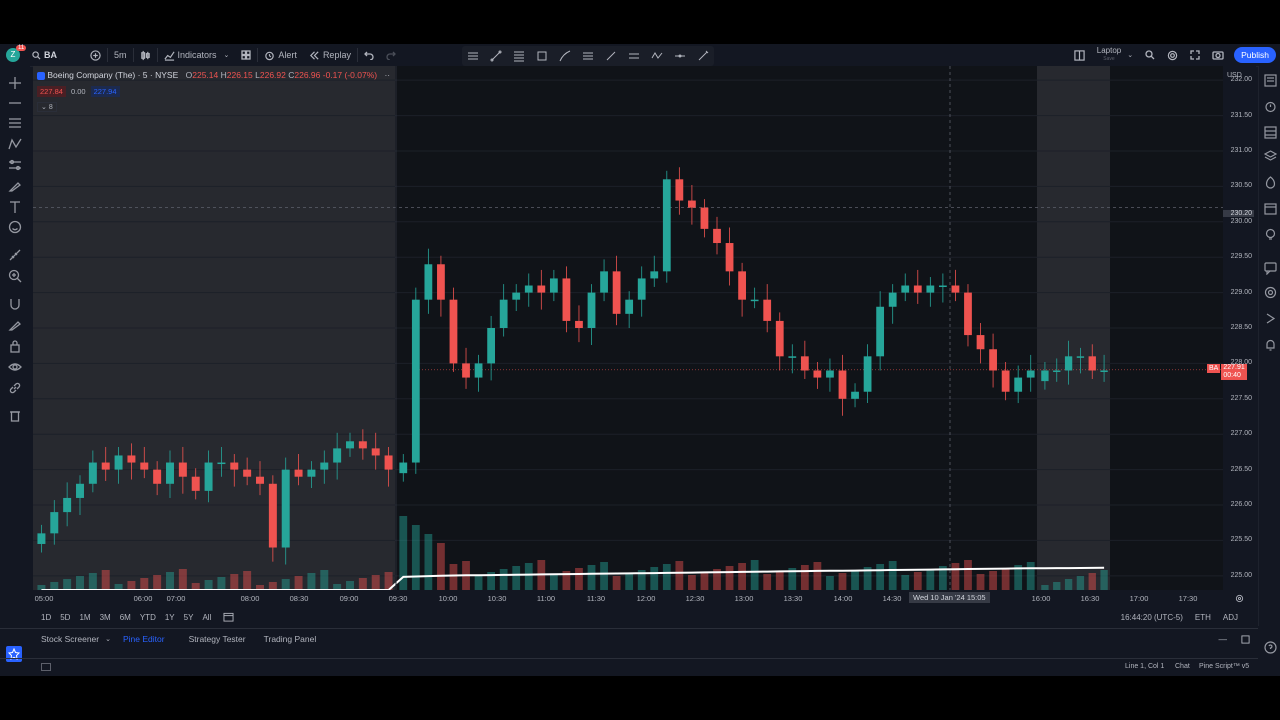 The image size is (1280, 720). I want to click on compare-button, so click(95, 55).